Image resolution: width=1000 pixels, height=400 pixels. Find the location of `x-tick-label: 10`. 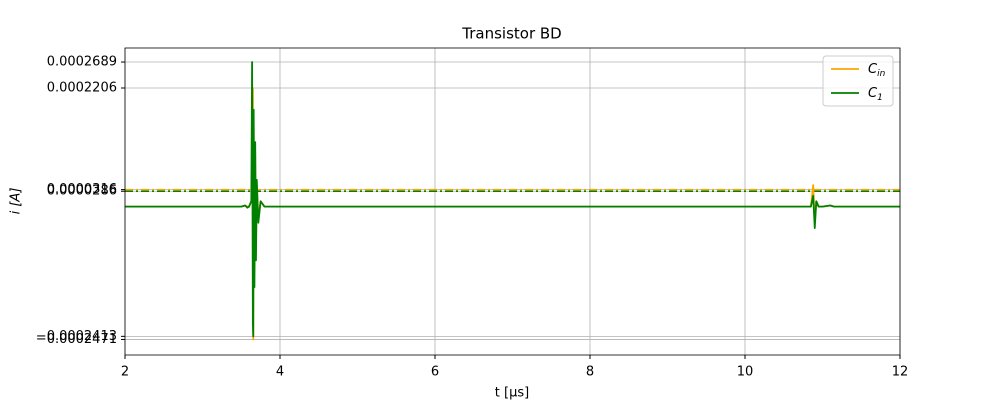

x-tick-label: 10 is located at coordinates (745, 372).